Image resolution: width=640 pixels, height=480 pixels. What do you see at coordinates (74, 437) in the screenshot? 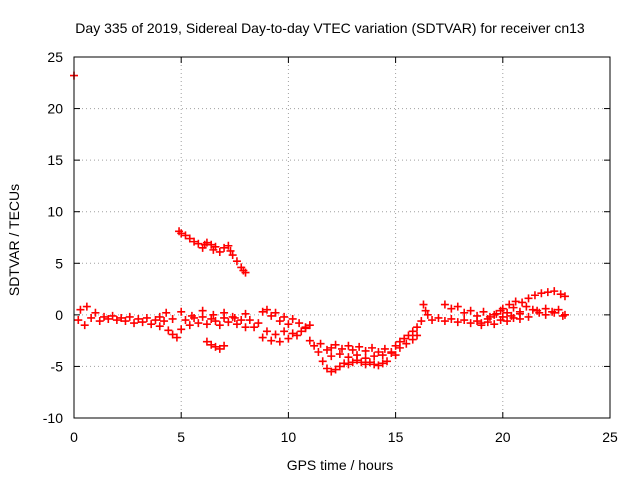
I see `x-tick-label: 0` at bounding box center [74, 437].